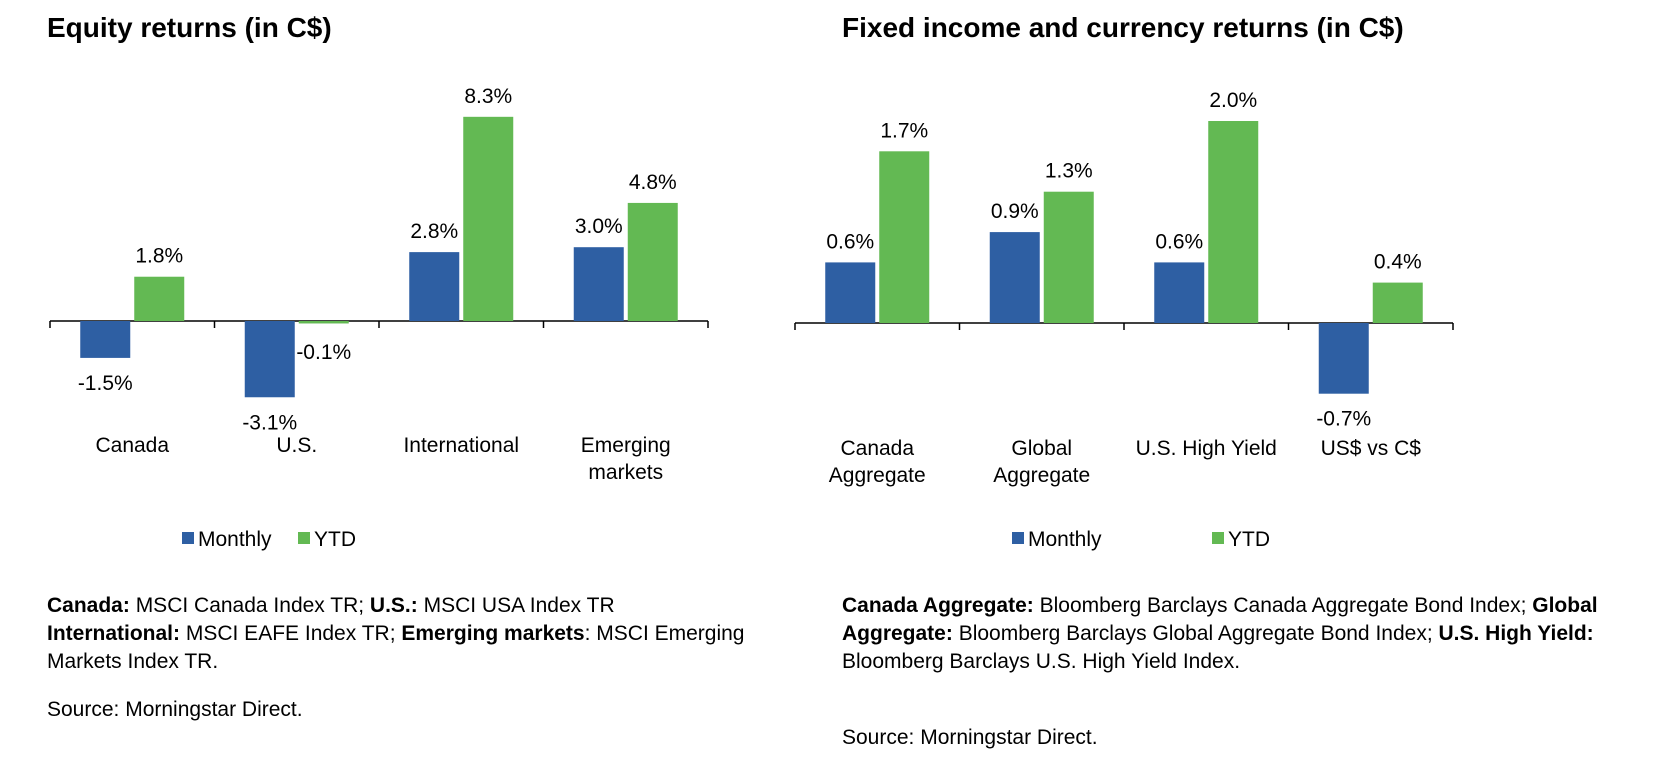  I want to click on note-text: MSCI Canada Index TR;, so click(249, 605).